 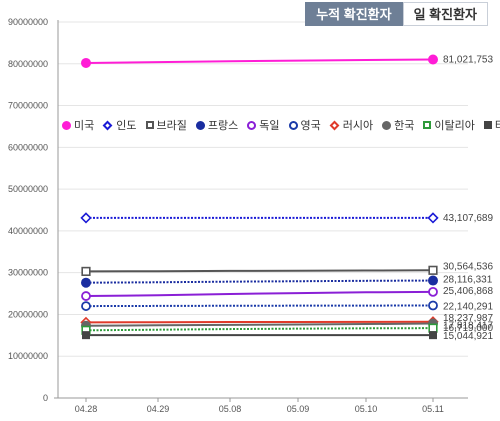 I want to click on data-label: 15,044,921, so click(x=468, y=336).